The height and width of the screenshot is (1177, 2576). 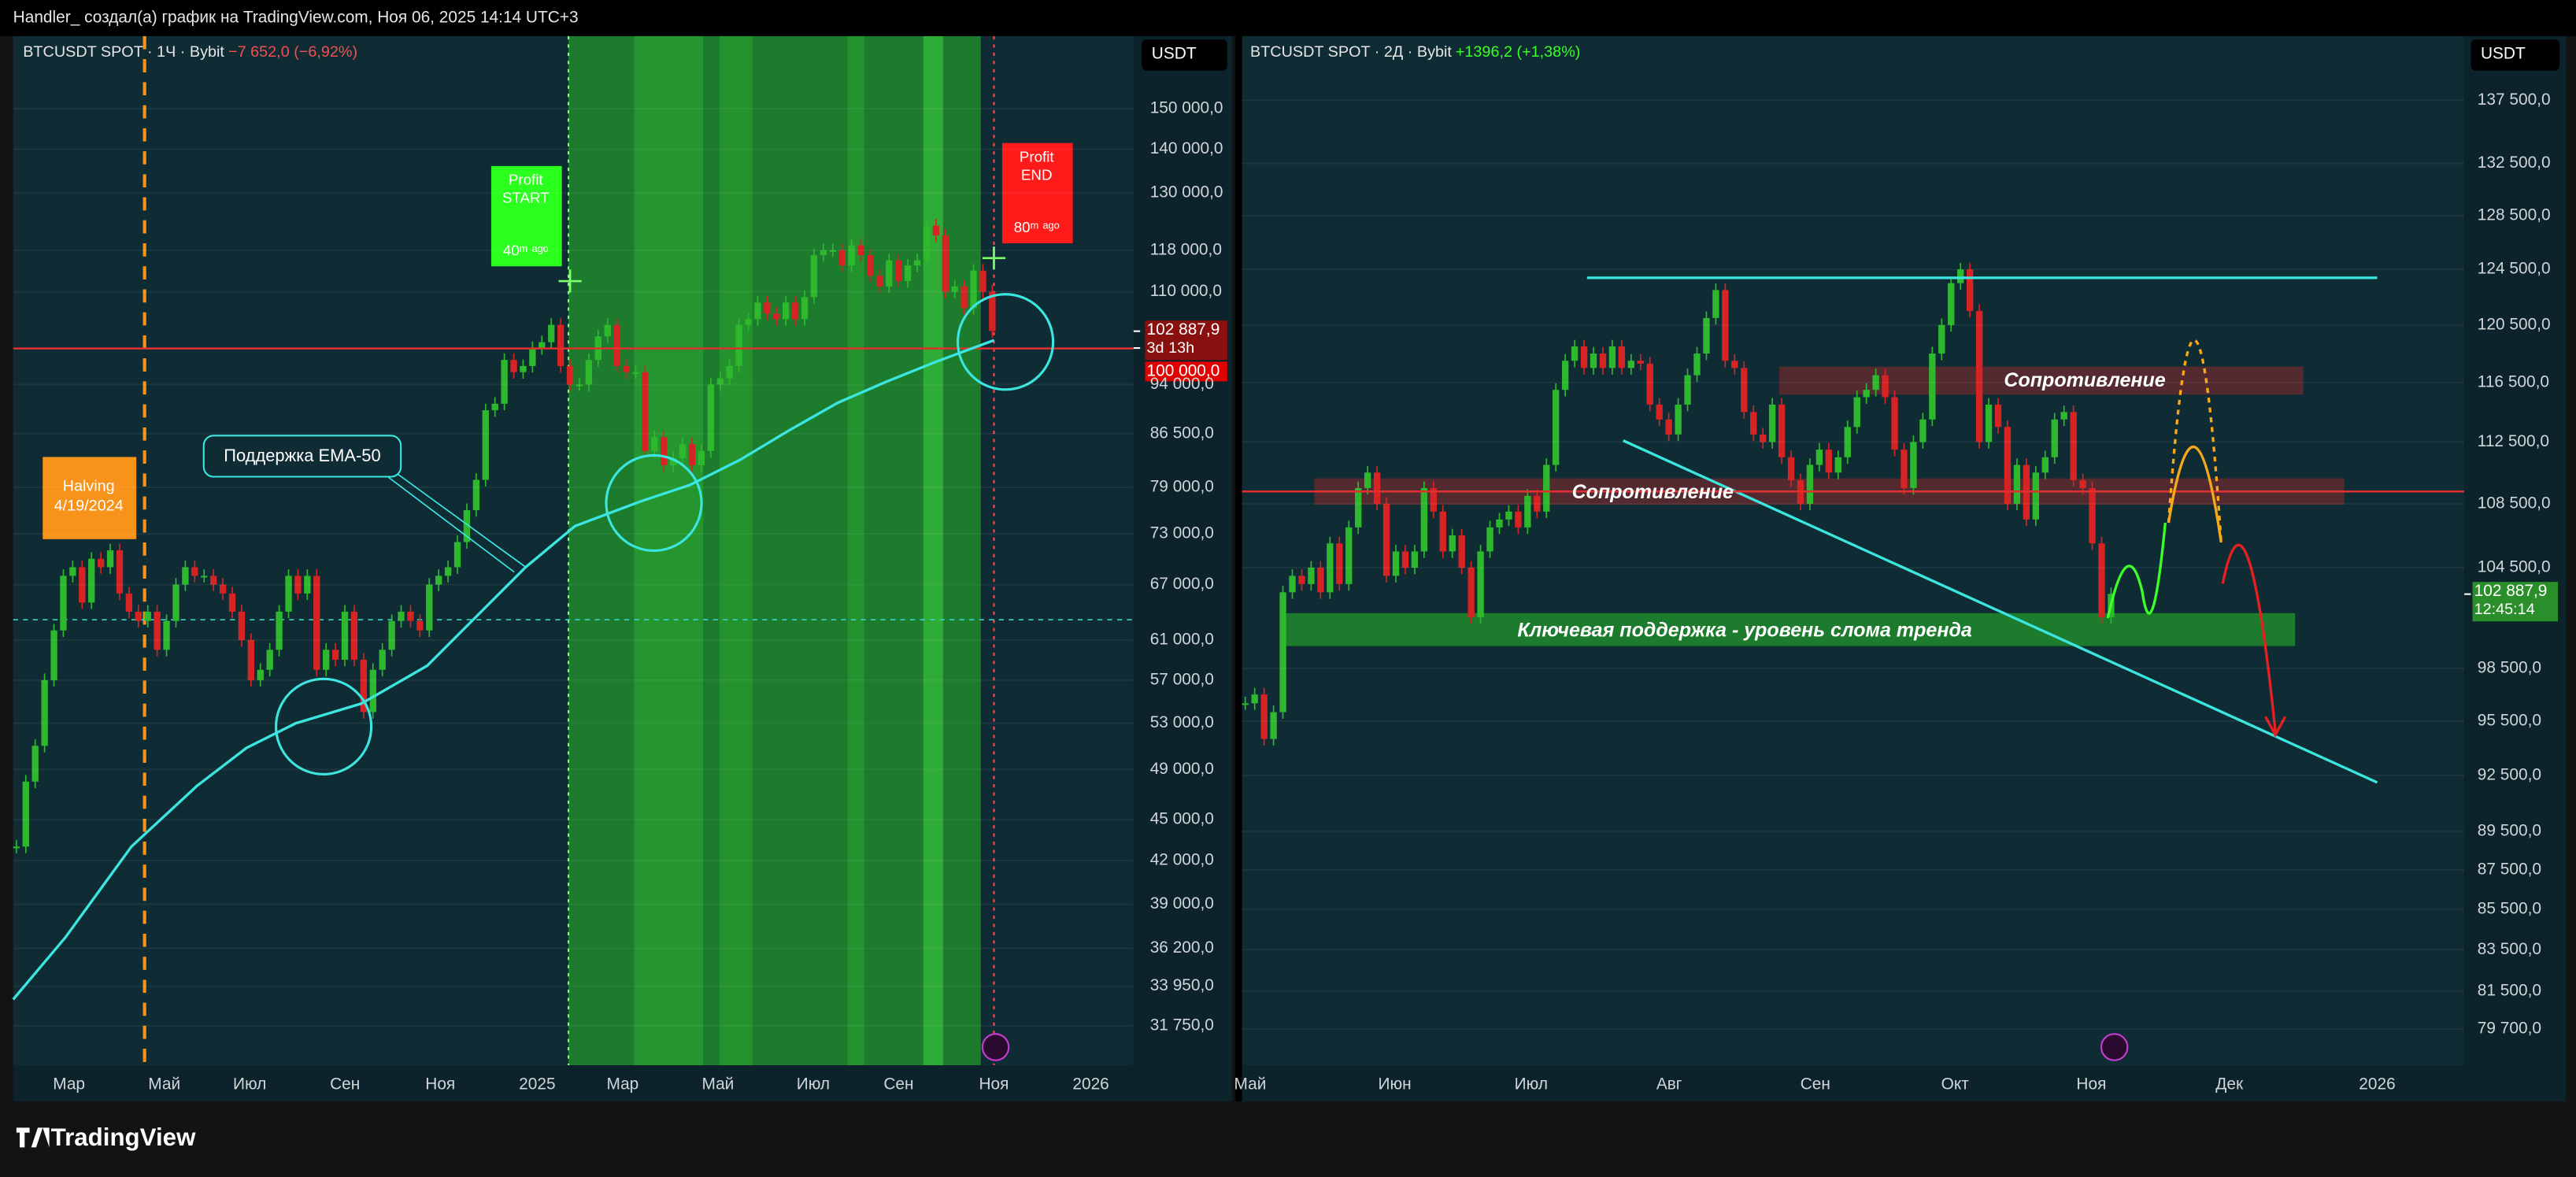 What do you see at coordinates (1037, 227) in the screenshot?
I see `profit-end-time: 80ᵐ ᵃᵍᵒ` at bounding box center [1037, 227].